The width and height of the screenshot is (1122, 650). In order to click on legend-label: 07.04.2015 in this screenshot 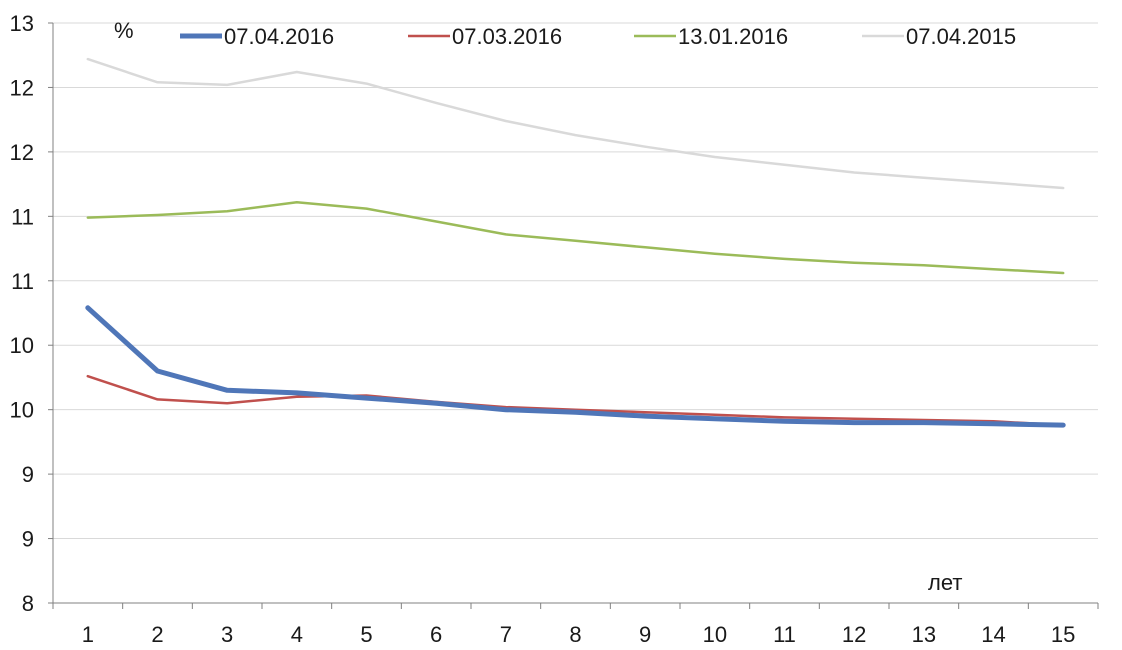, I will do `click(961, 36)`.